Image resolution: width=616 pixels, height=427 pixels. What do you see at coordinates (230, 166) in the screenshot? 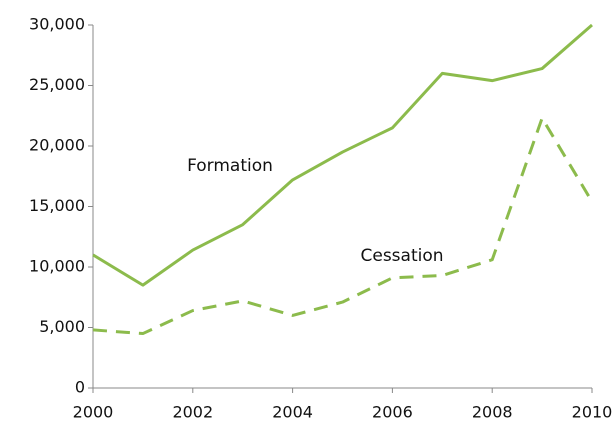
I see `series-label: Formation` at bounding box center [230, 166].